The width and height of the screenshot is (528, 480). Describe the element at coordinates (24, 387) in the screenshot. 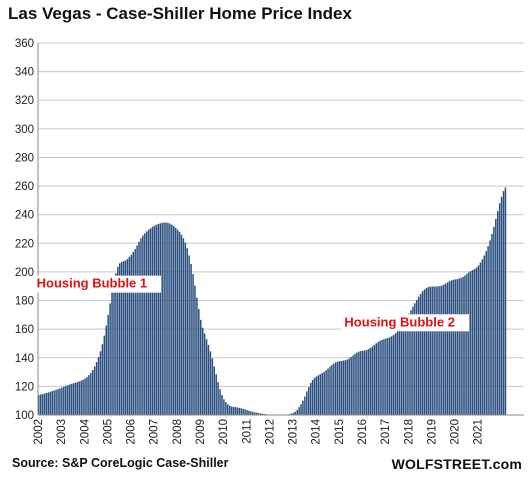

I see `y-tick-label: 120` at that location.